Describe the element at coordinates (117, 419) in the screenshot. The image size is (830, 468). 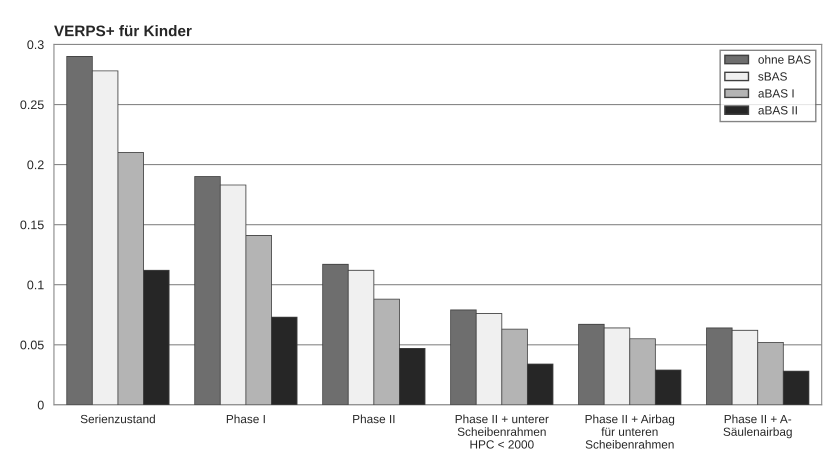
I see `x-tick-label: Serienzustand` at that location.